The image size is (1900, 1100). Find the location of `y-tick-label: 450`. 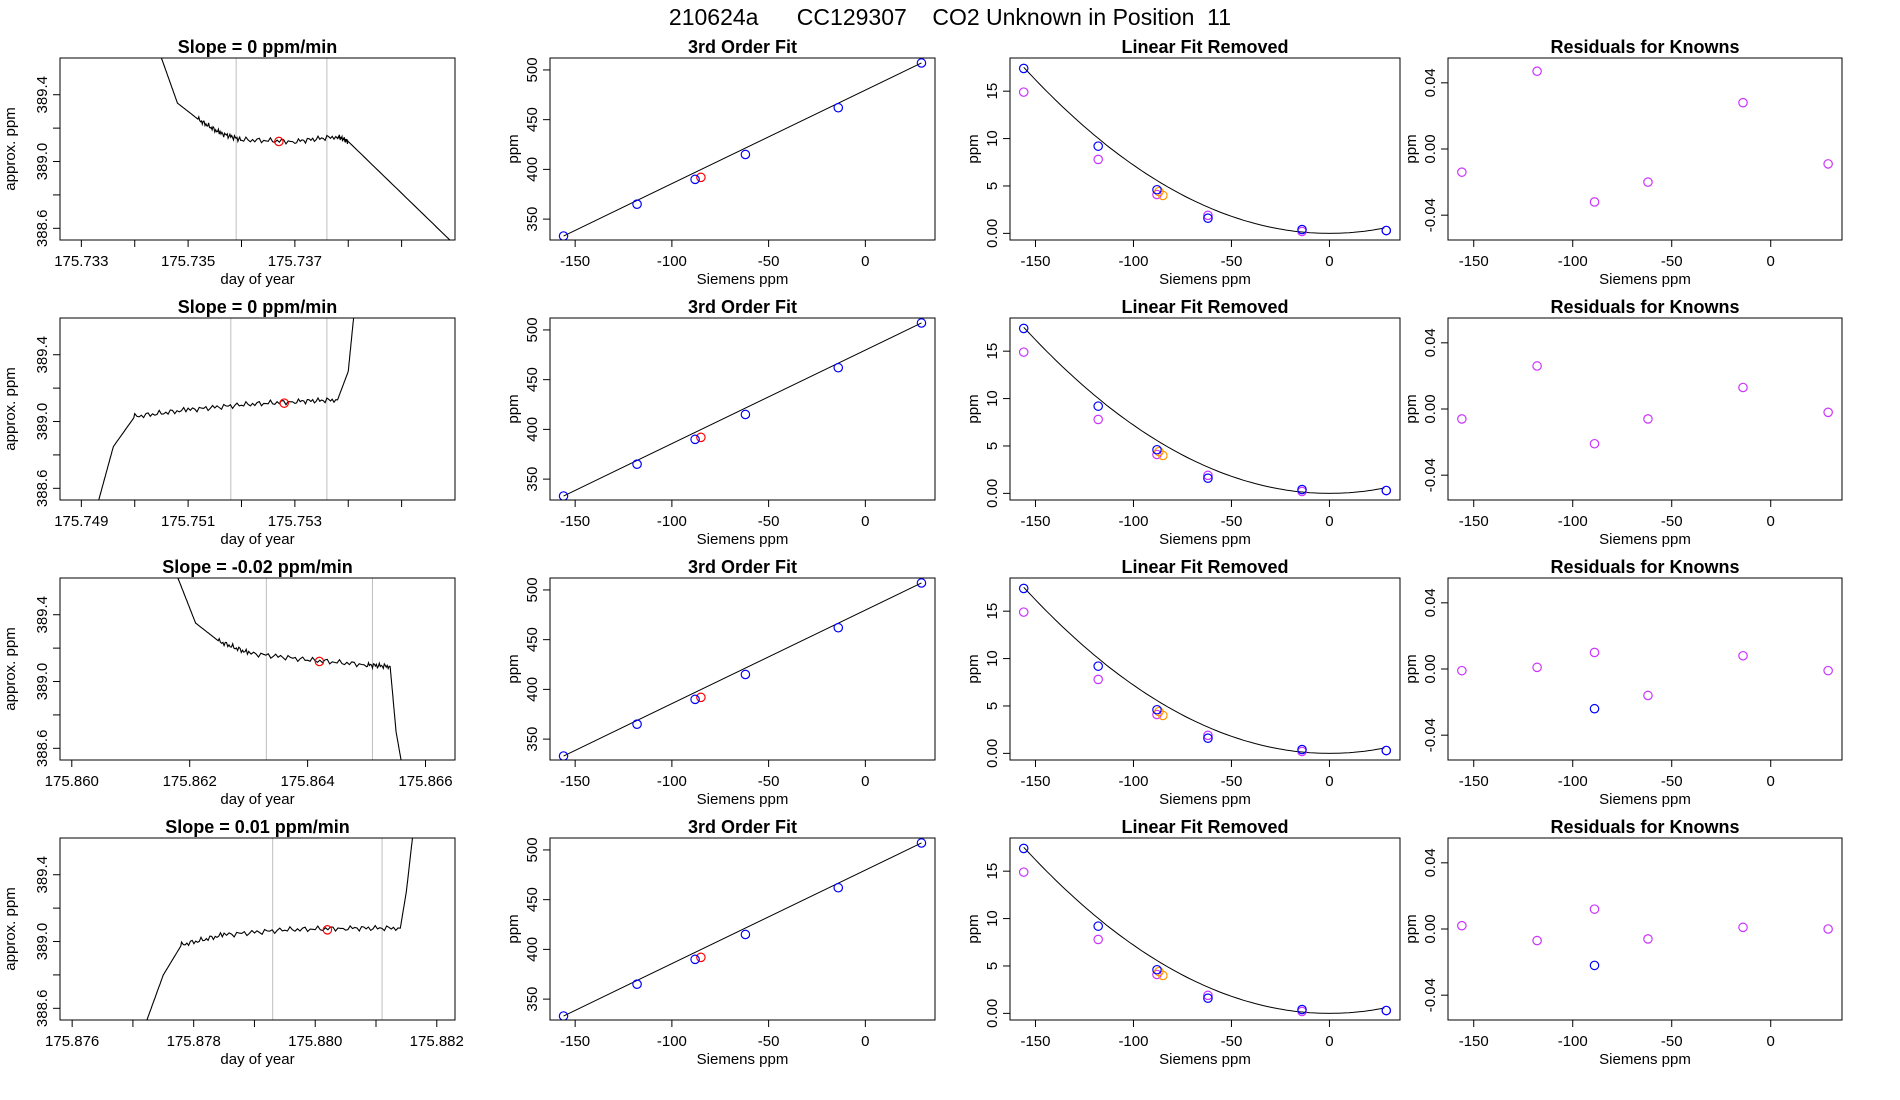

y-tick-label: 450 is located at coordinates (532, 639).